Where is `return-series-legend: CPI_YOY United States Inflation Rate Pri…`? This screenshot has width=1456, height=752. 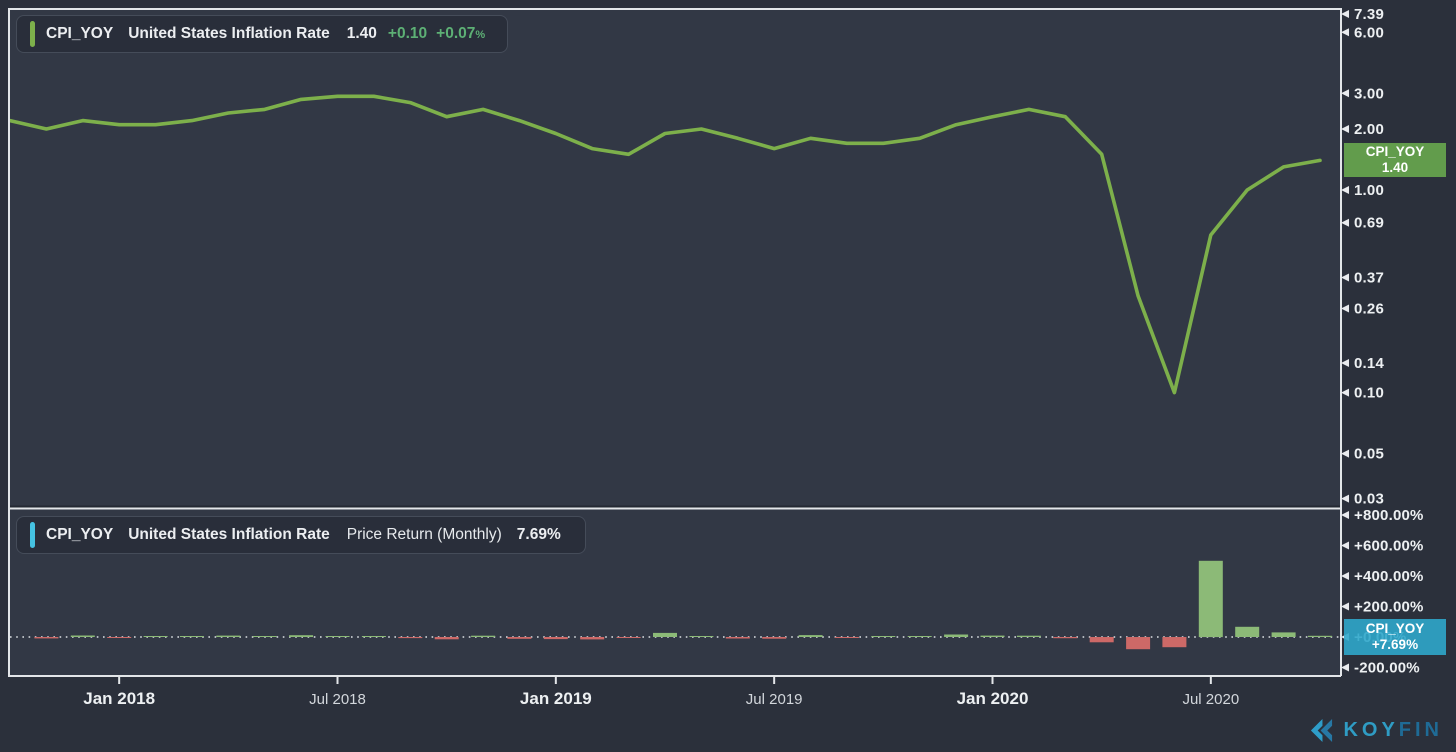
return-series-legend: CPI_YOY United States Inflation Rate Pri… is located at coordinates (301, 535).